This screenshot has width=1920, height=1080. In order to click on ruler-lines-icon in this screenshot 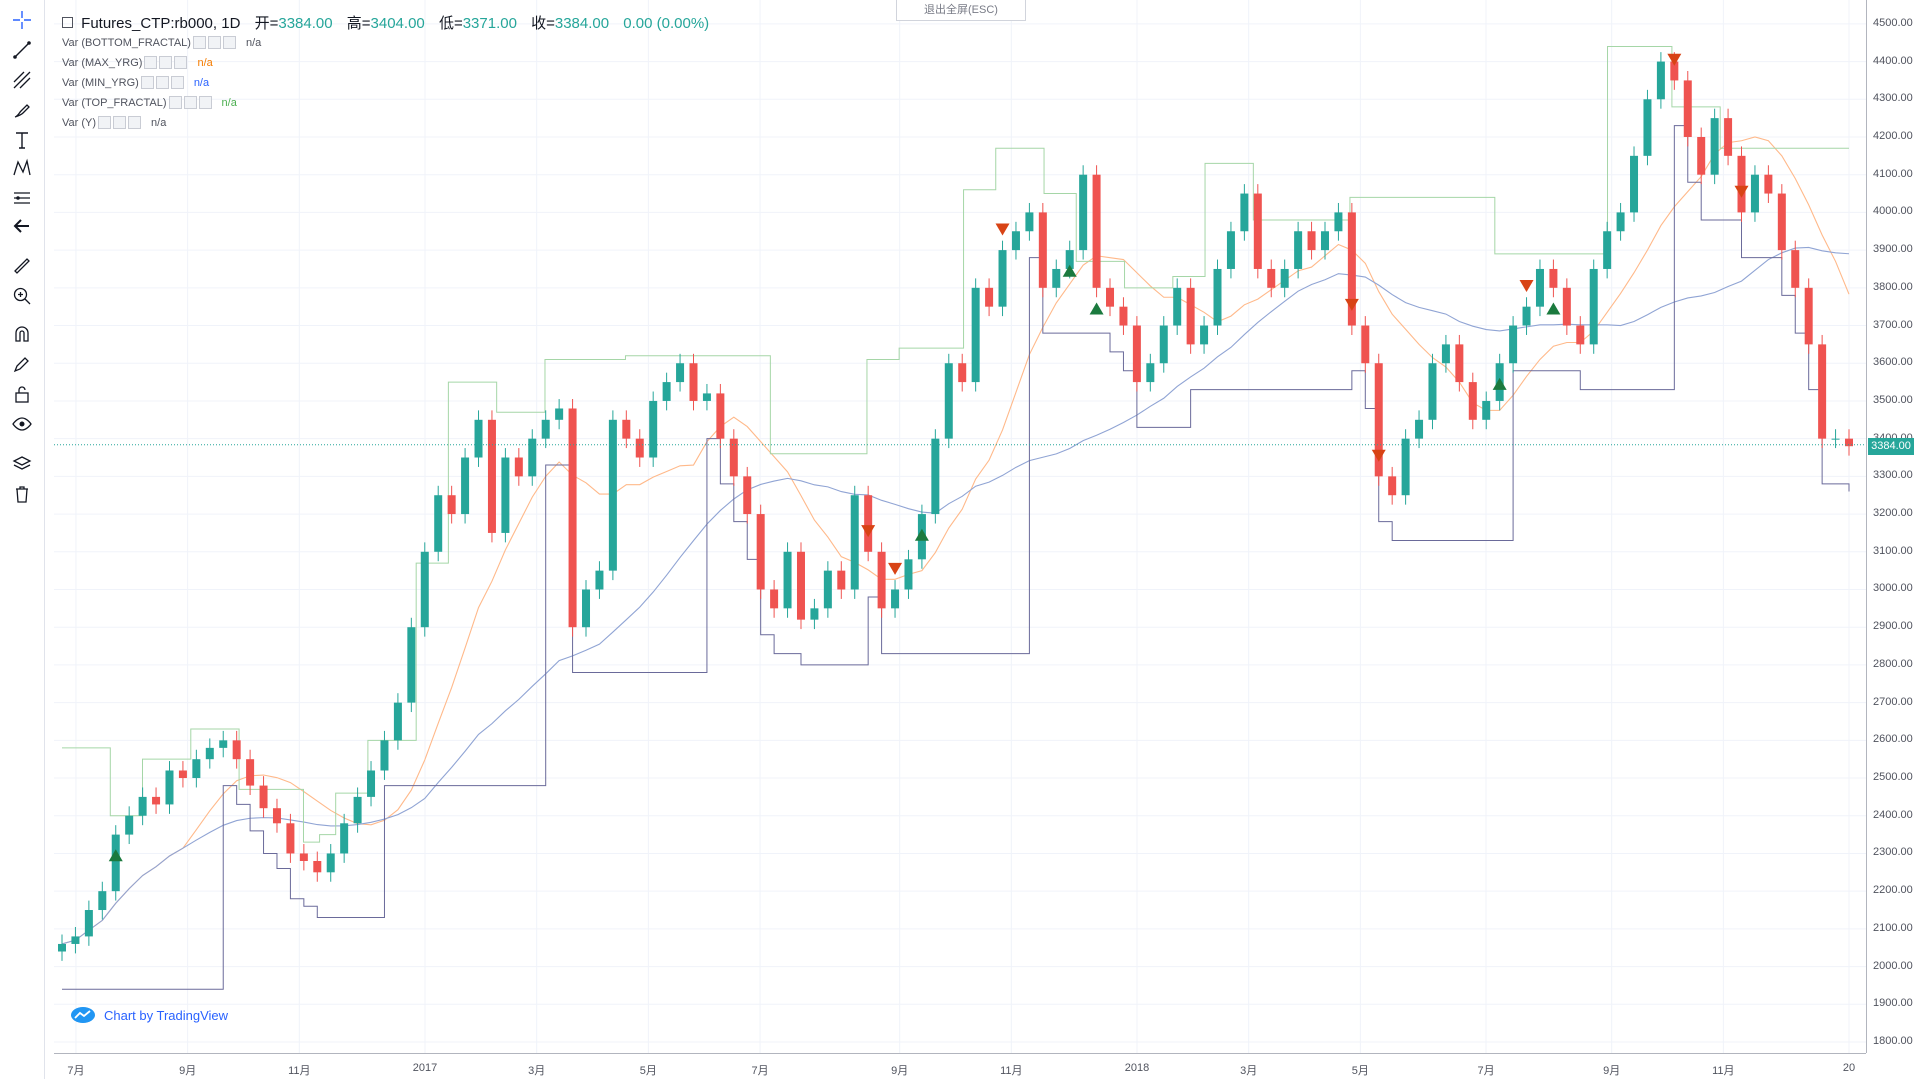, I will do `click(22, 198)`.